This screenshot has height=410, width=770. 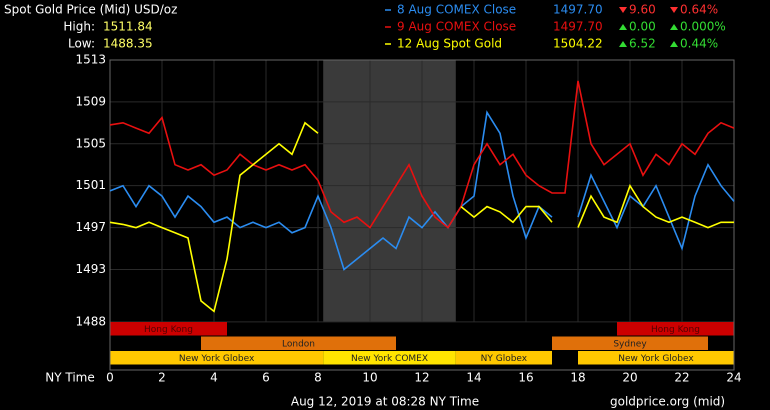 I want to click on legend-change: 6.52, so click(x=642, y=44).